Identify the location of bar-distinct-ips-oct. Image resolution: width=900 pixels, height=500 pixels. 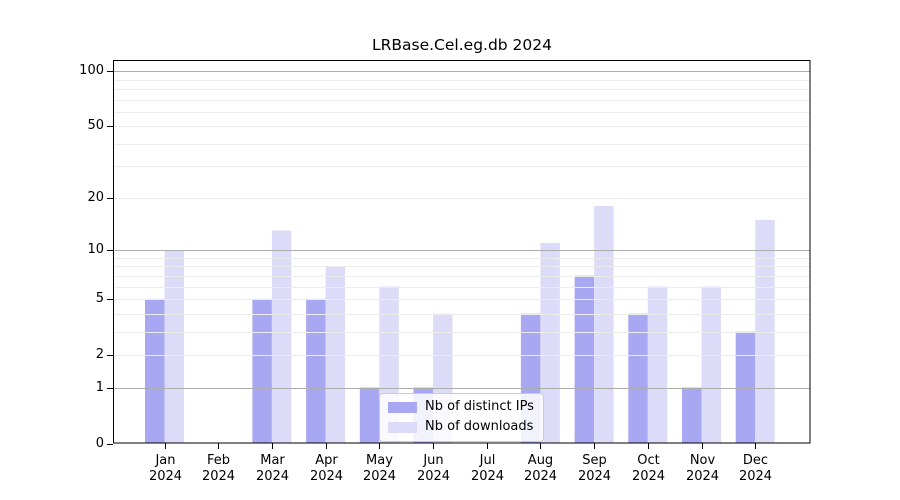
(638, 378).